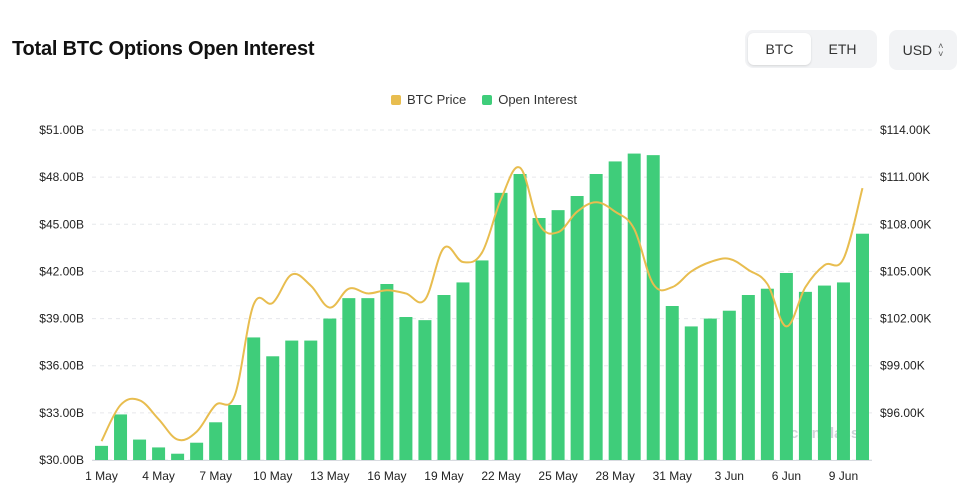  What do you see at coordinates (672, 476) in the screenshot?
I see `x-tick-label: 31 May` at bounding box center [672, 476].